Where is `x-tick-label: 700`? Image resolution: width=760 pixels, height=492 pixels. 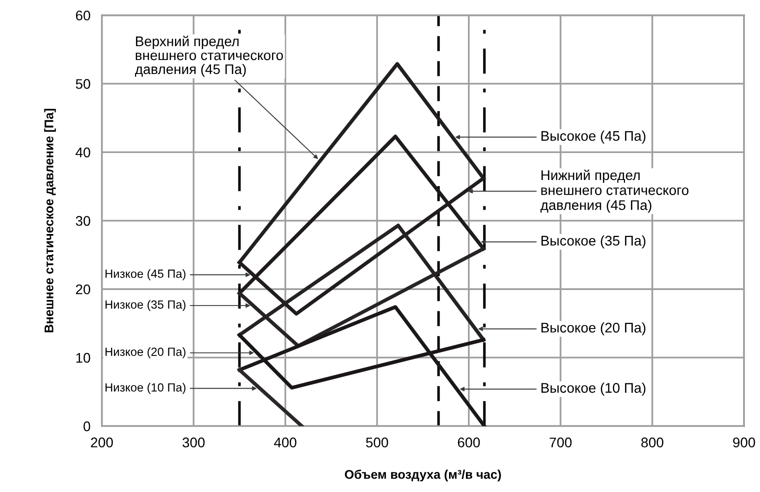
x-tick-label: 700 is located at coordinates (561, 443).